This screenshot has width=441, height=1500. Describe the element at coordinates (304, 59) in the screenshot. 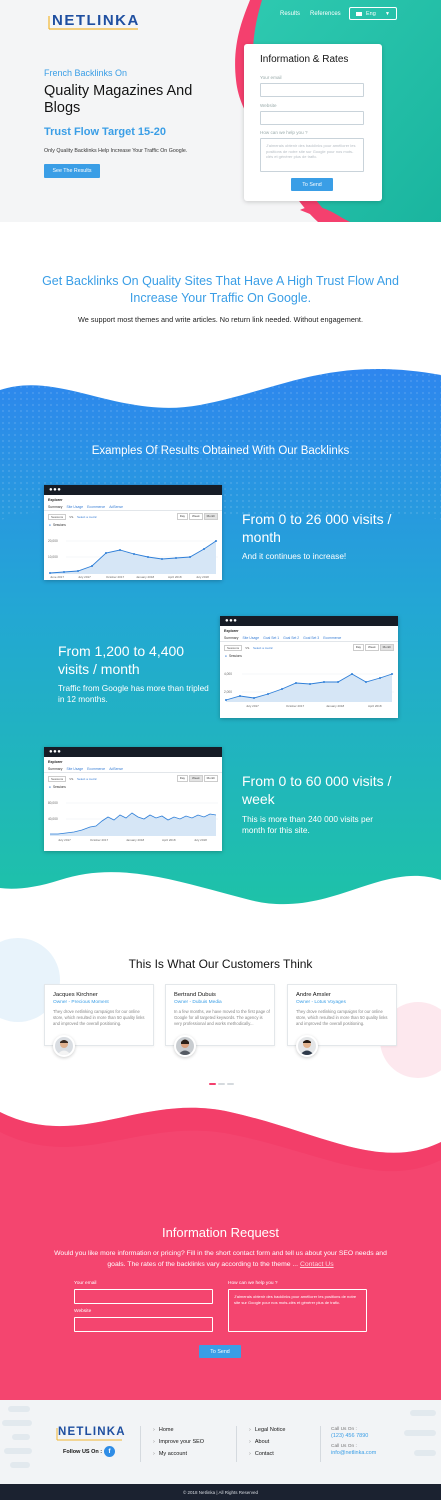

I see `form-title: Information & Rates` at that location.